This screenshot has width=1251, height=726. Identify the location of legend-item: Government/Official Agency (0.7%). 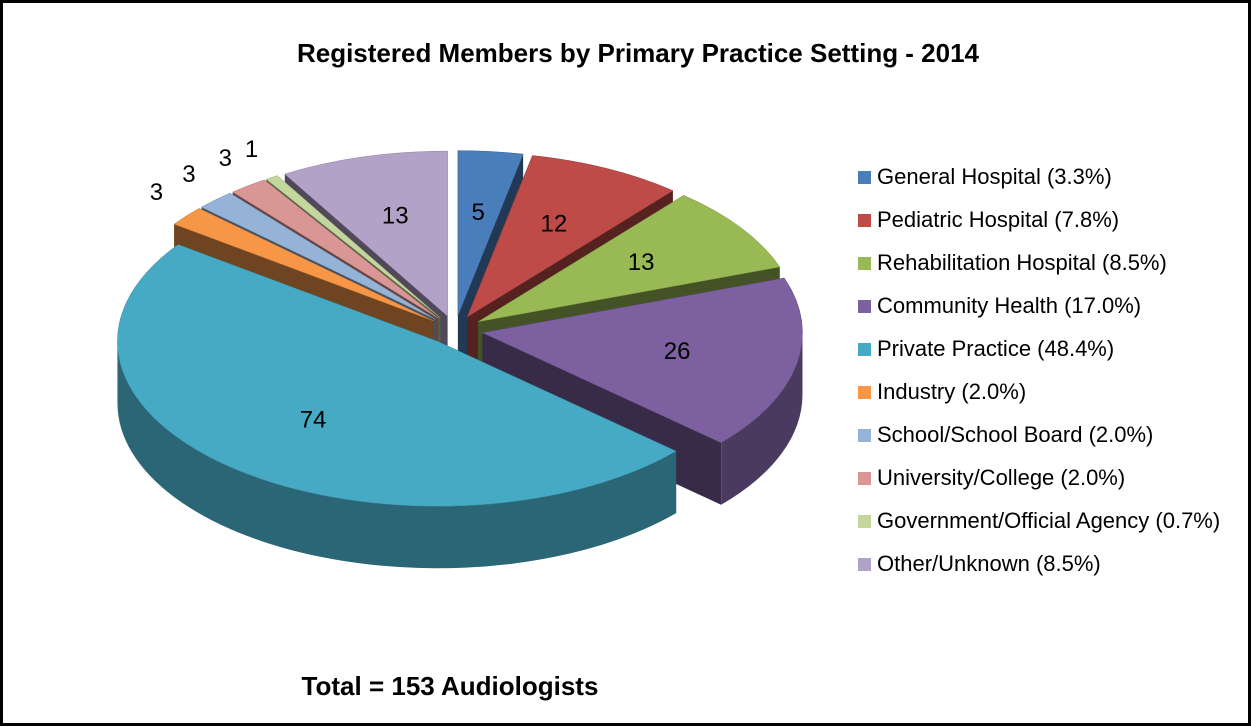
(1048, 531).